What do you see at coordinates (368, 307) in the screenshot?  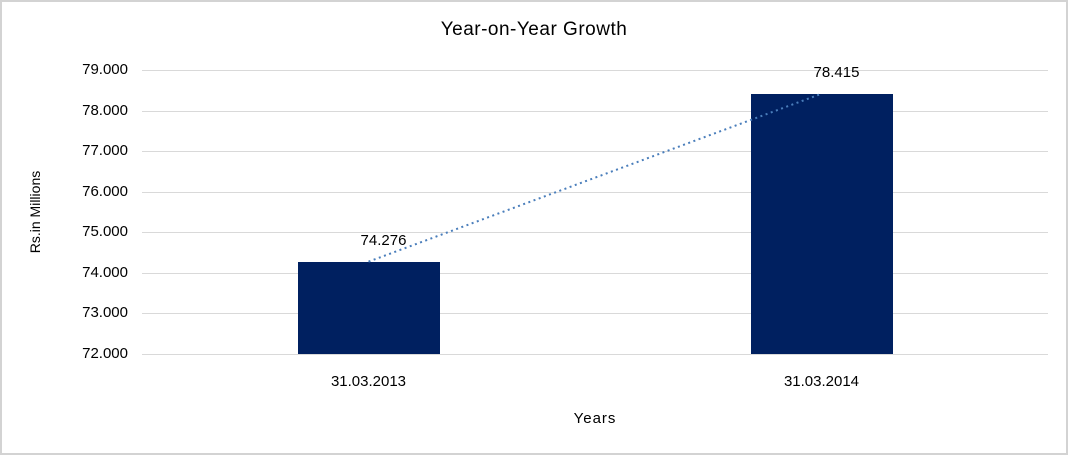 I see `bar-31.03.2013` at bounding box center [368, 307].